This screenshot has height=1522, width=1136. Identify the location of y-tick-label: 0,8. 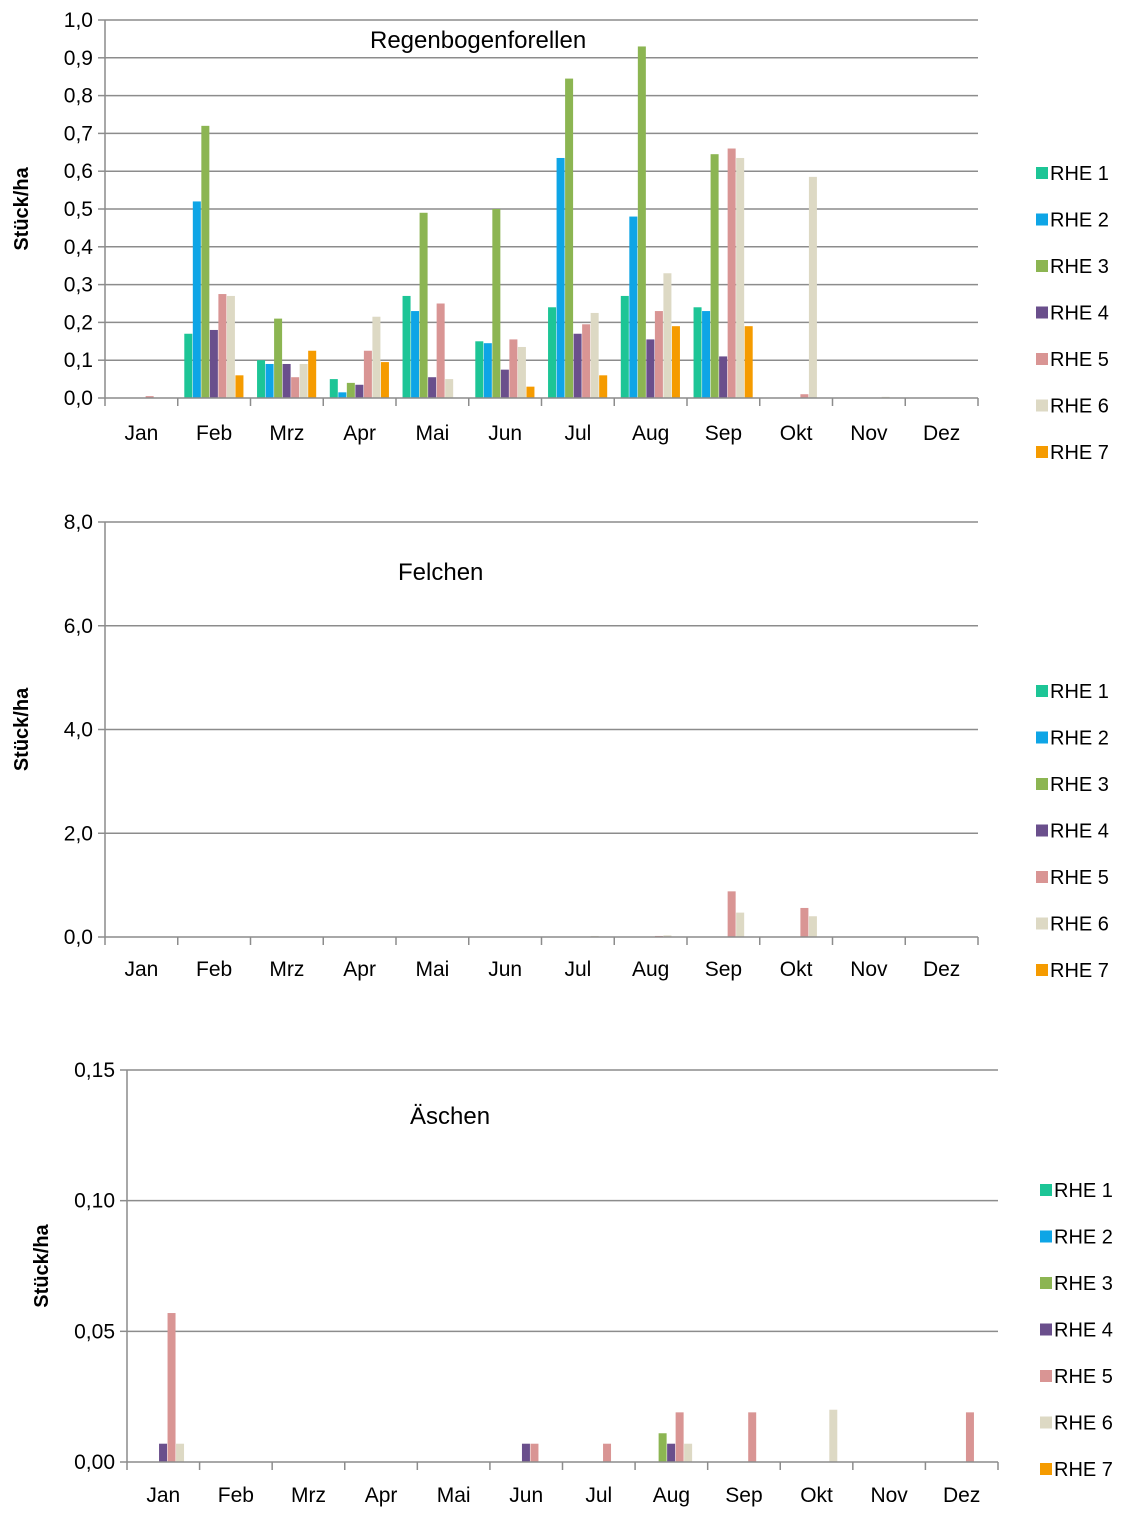
(78, 96).